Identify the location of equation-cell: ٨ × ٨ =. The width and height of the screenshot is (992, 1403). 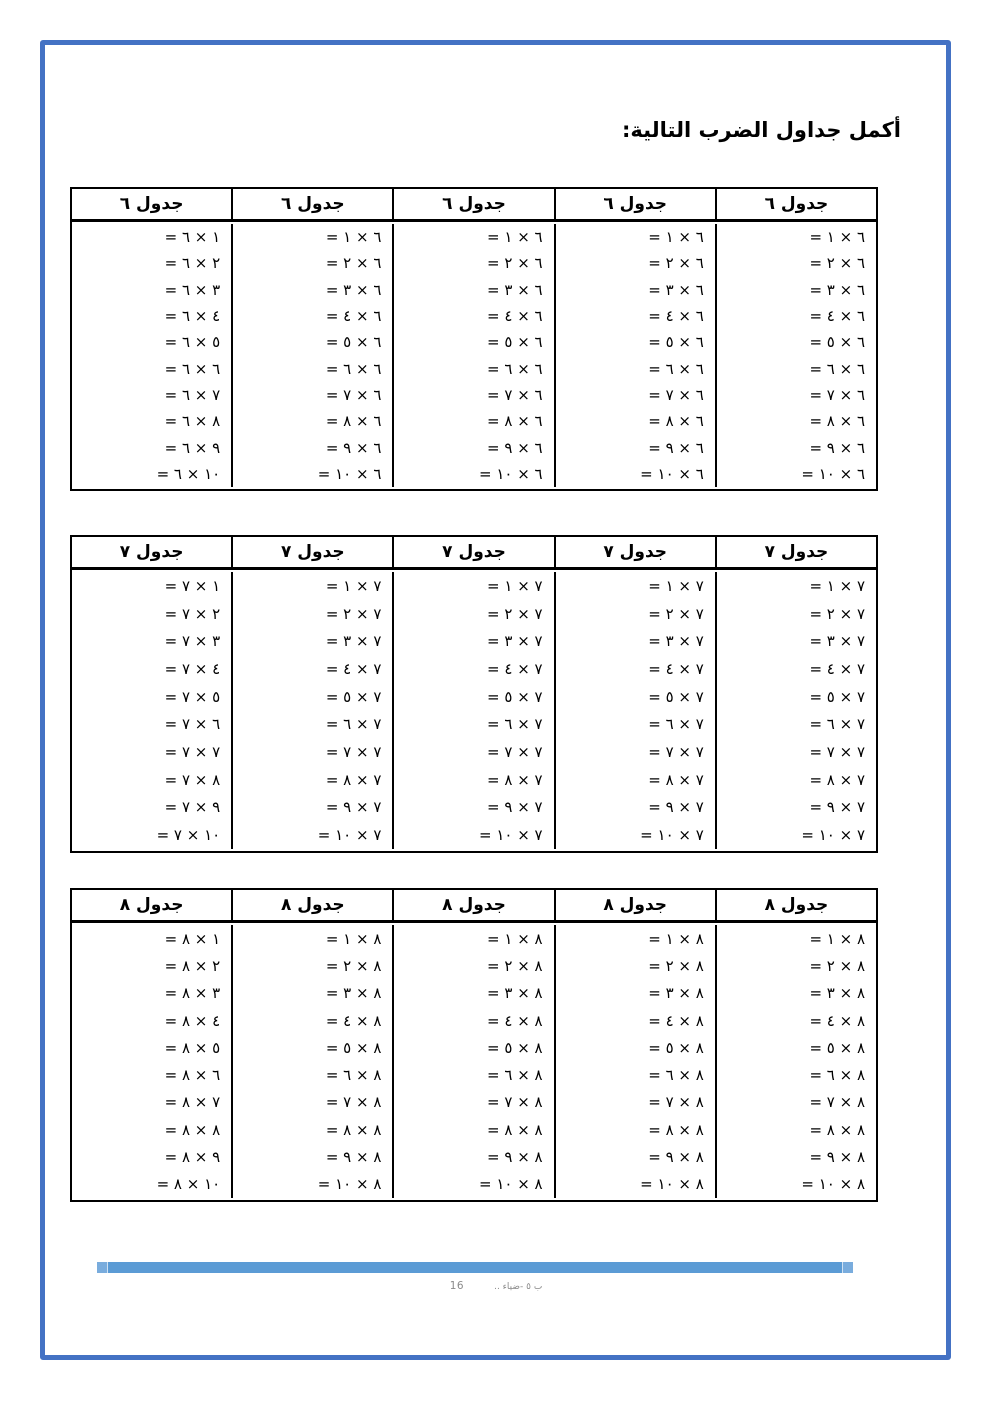
(796, 1129).